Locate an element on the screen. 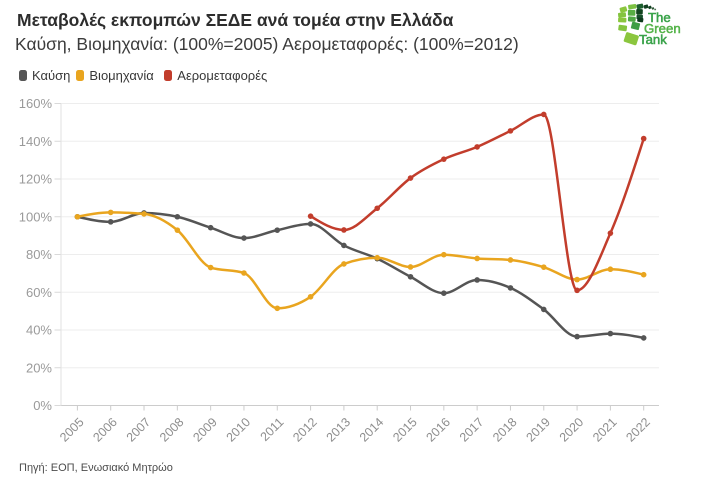  svg-text: 40% is located at coordinates (39, 330).